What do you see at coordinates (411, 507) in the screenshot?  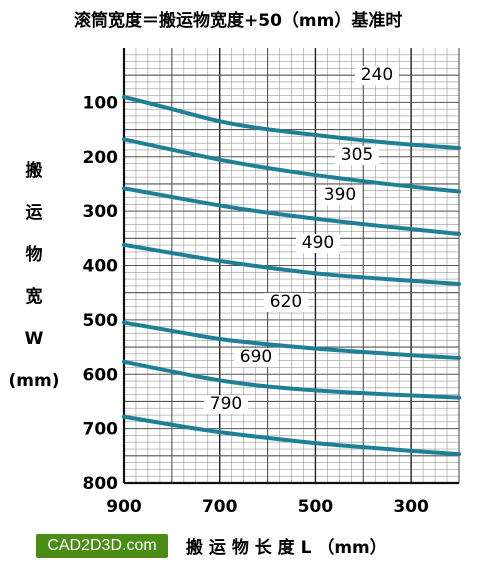 I see `x-tick-label: 300` at bounding box center [411, 507].